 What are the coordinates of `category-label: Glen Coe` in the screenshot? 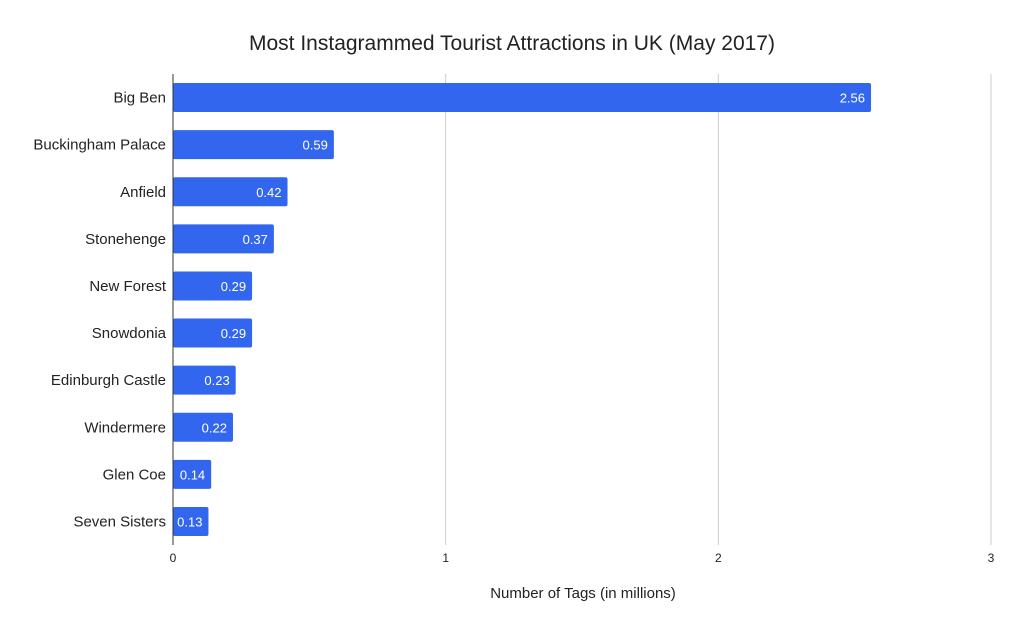 It's located at (134, 474).